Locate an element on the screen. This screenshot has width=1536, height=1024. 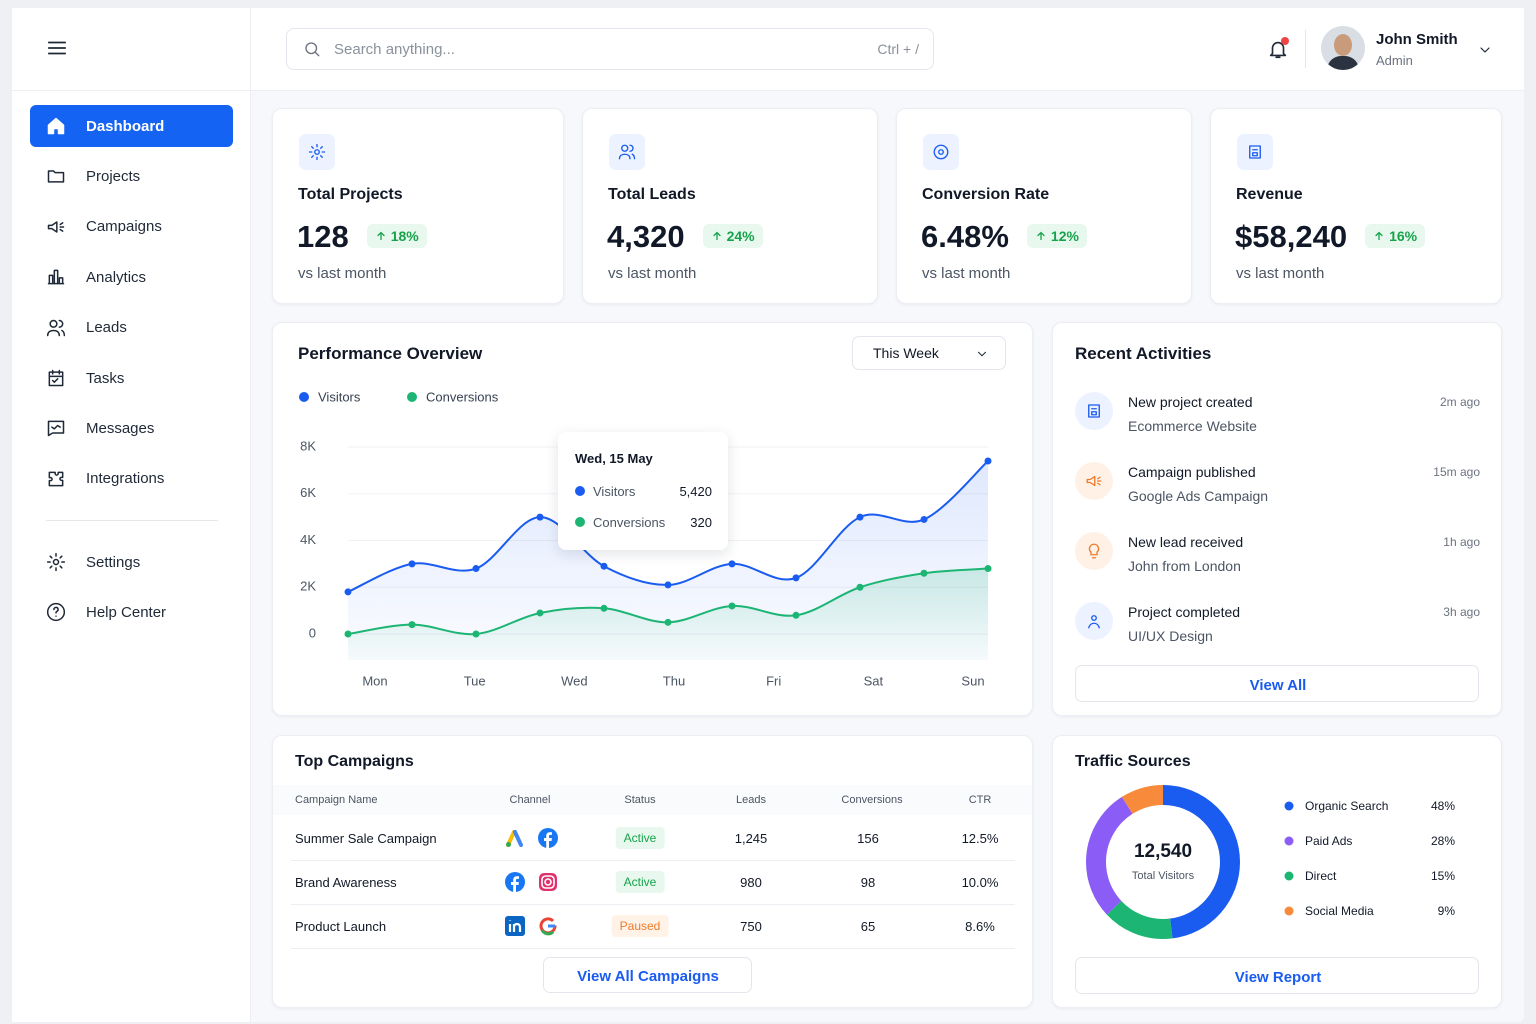
nav-item: Settings is located at coordinates (113, 562).